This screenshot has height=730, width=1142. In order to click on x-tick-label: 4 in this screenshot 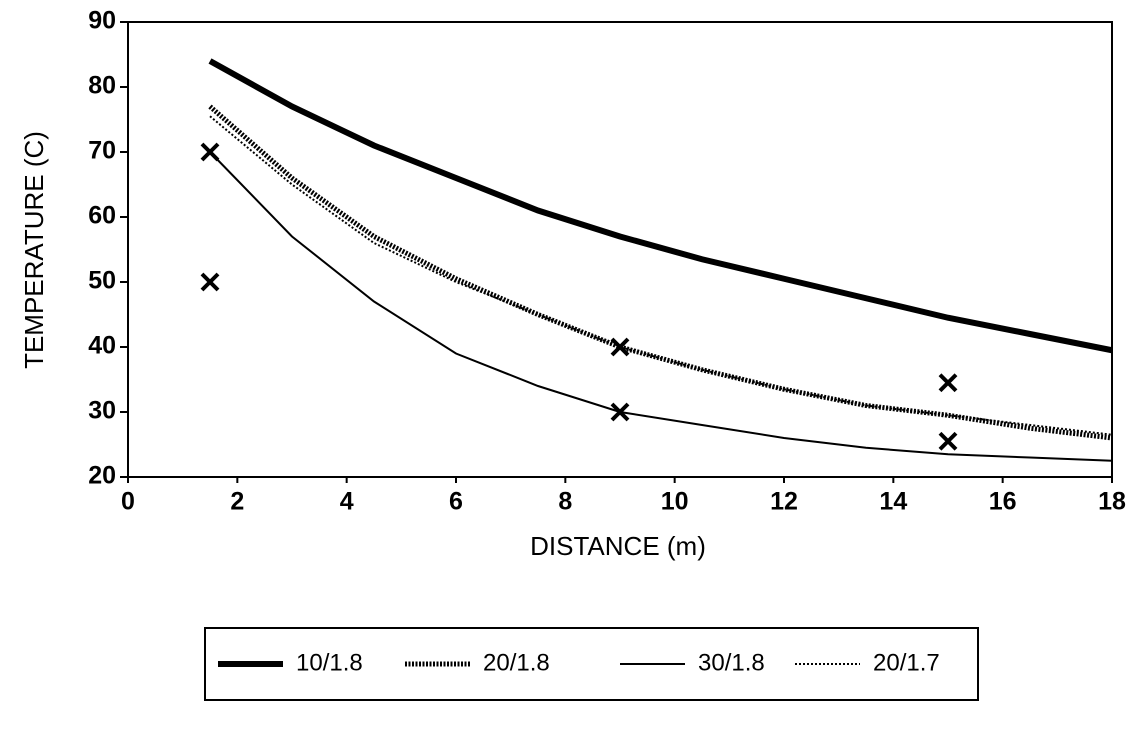, I will do `click(347, 502)`.